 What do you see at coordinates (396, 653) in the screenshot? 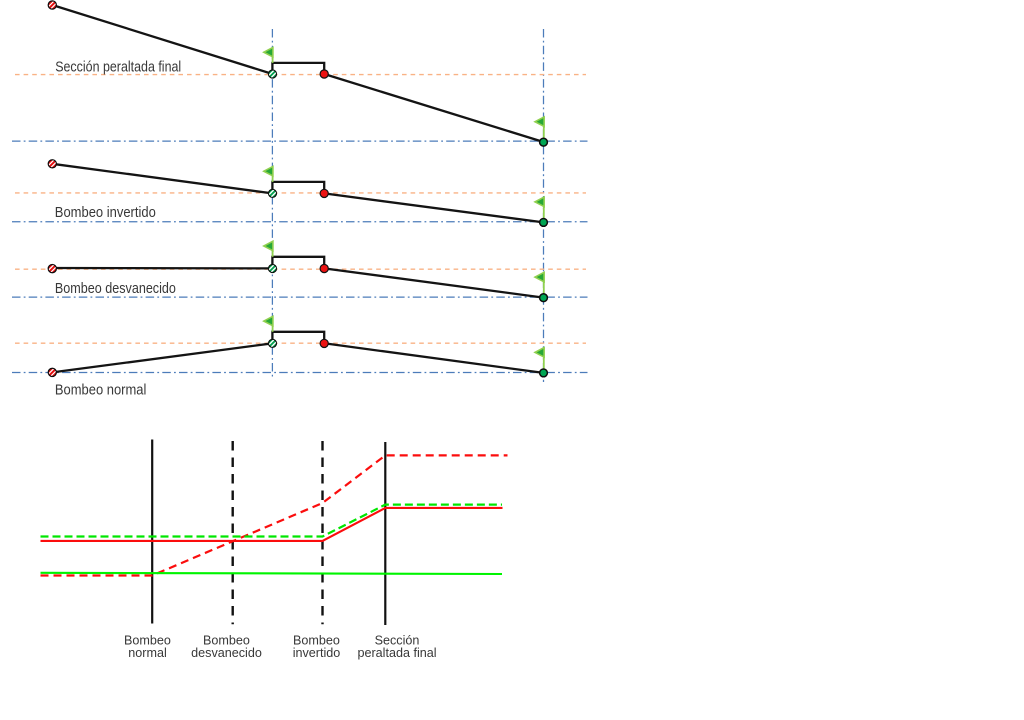
I see `svg-text: peraltada final` at bounding box center [396, 653].